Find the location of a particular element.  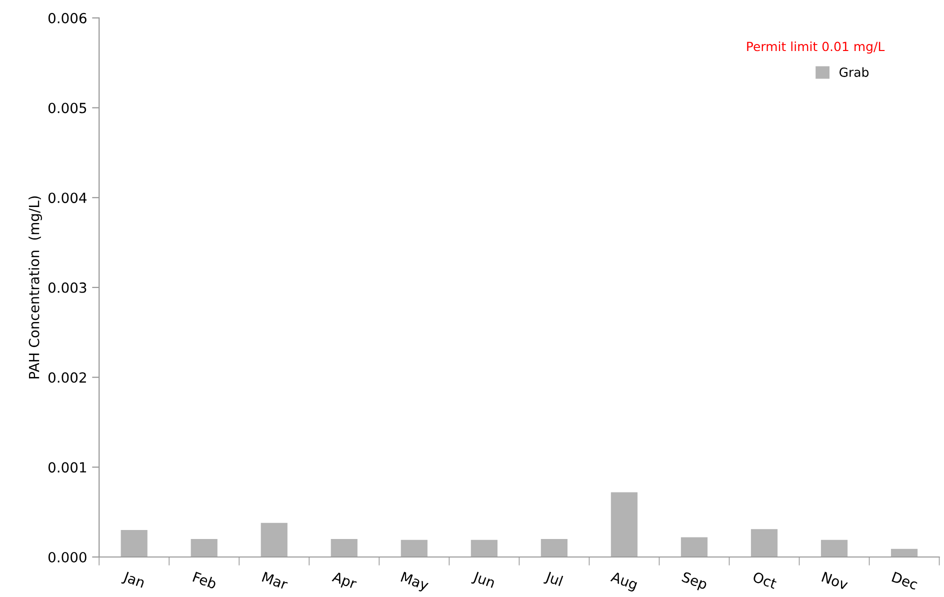

y-tick-label: 0.003 is located at coordinates (67, 287).